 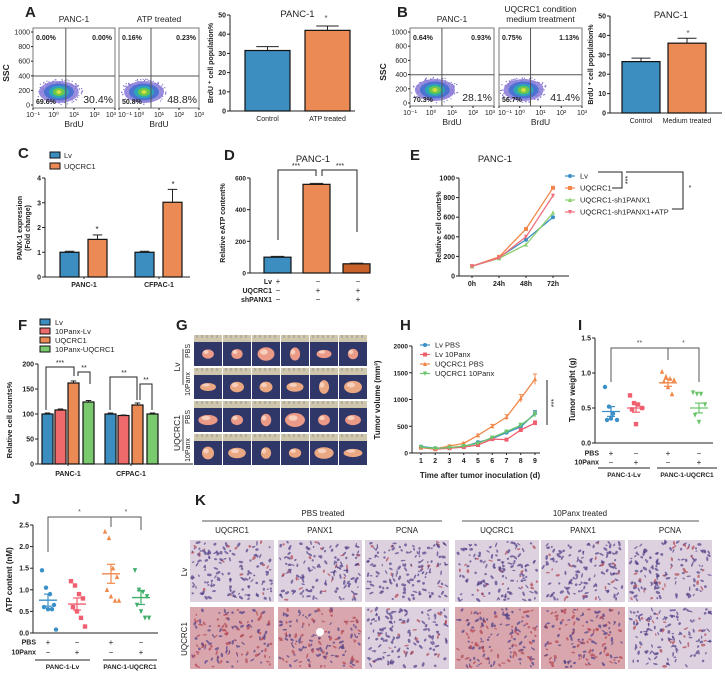 What do you see at coordinates (401, 75) in the screenshot?
I see `y-tick-label: 400` at bounding box center [401, 75].